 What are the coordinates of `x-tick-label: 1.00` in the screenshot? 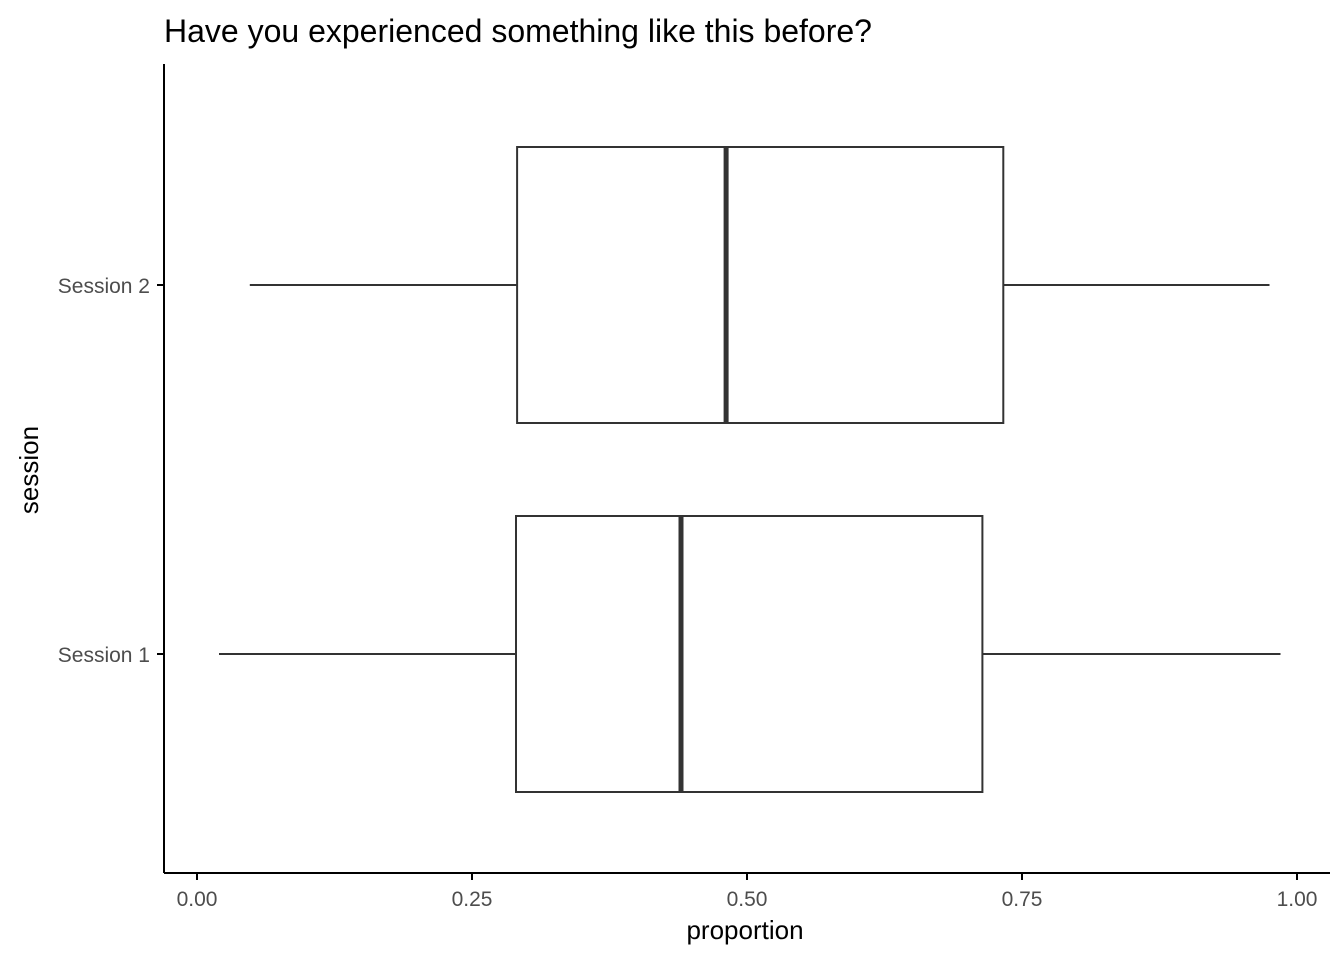 It's located at (1297, 899).